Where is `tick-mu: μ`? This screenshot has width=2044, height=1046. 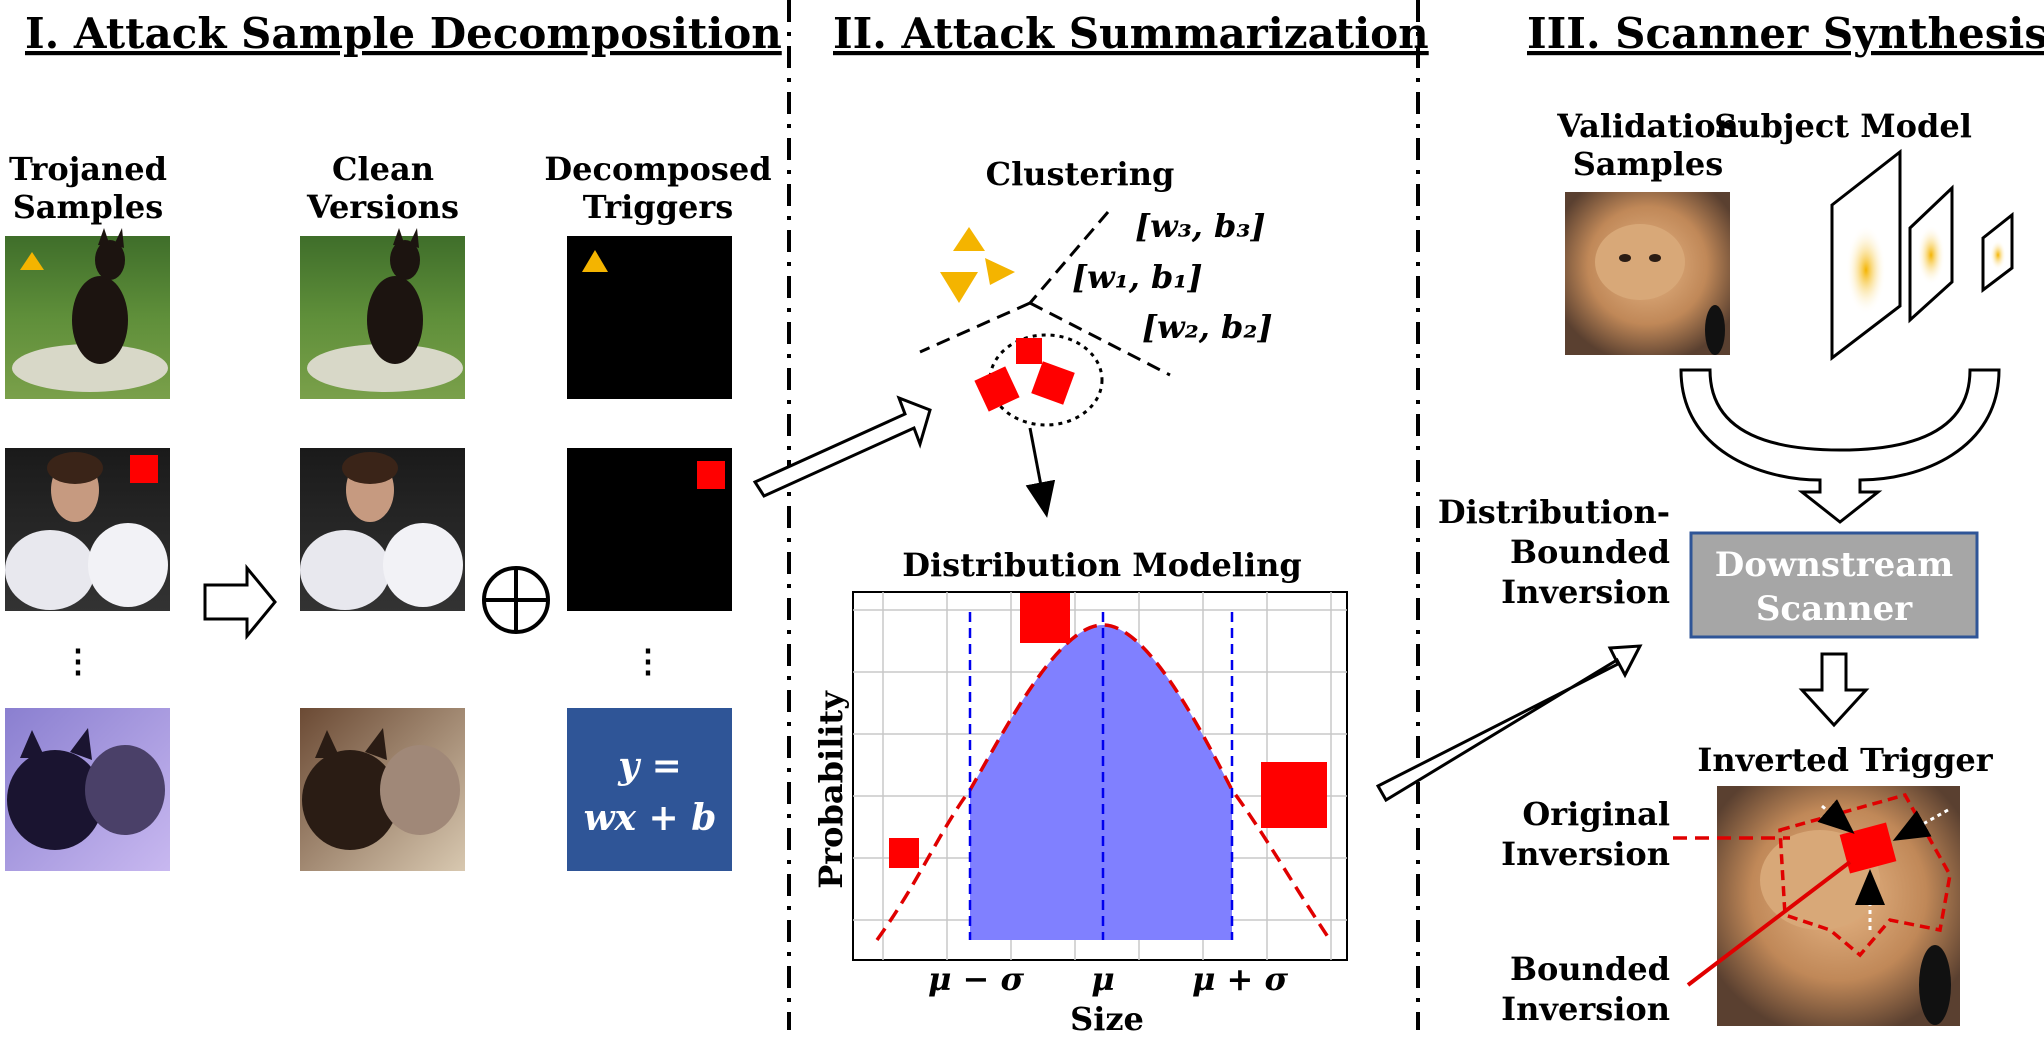 tick-mu: μ is located at coordinates (1102, 979).